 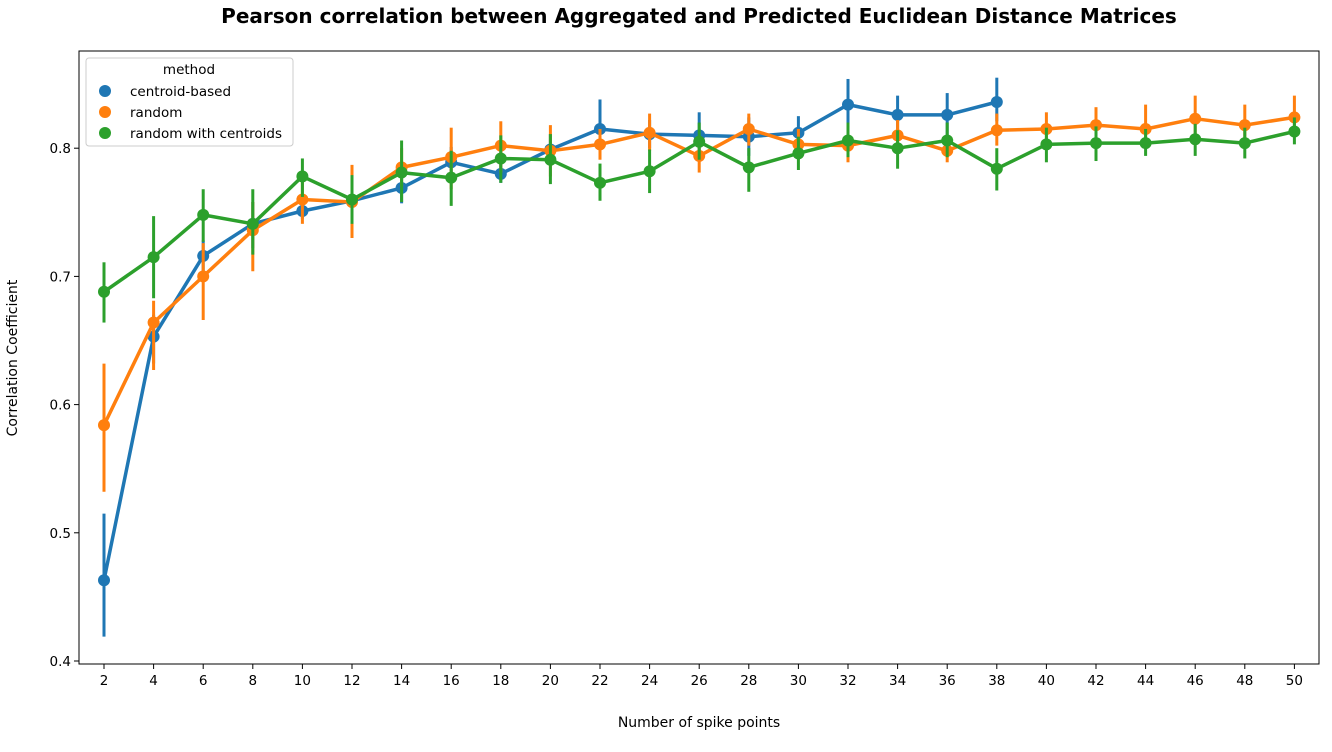 I want to click on x-tick-label: 18, so click(x=500, y=681).